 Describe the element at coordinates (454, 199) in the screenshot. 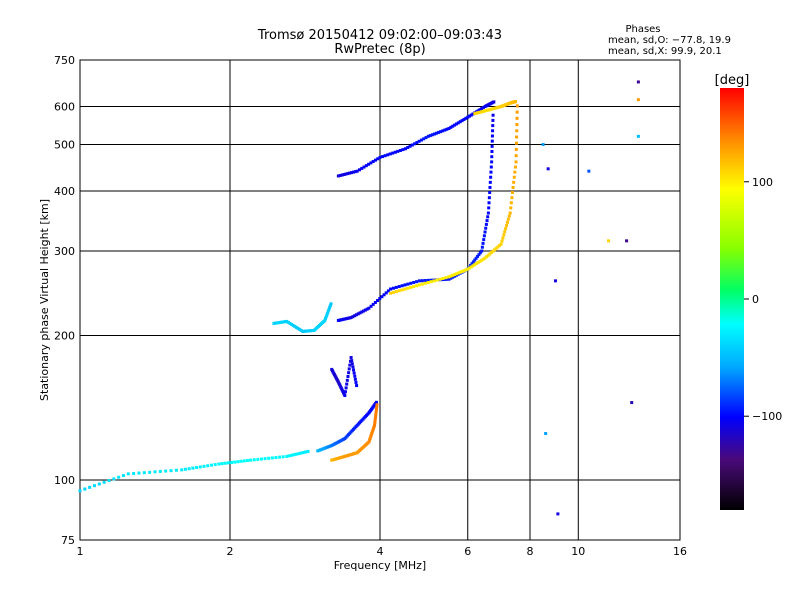

I see `trace-F2-X` at that location.